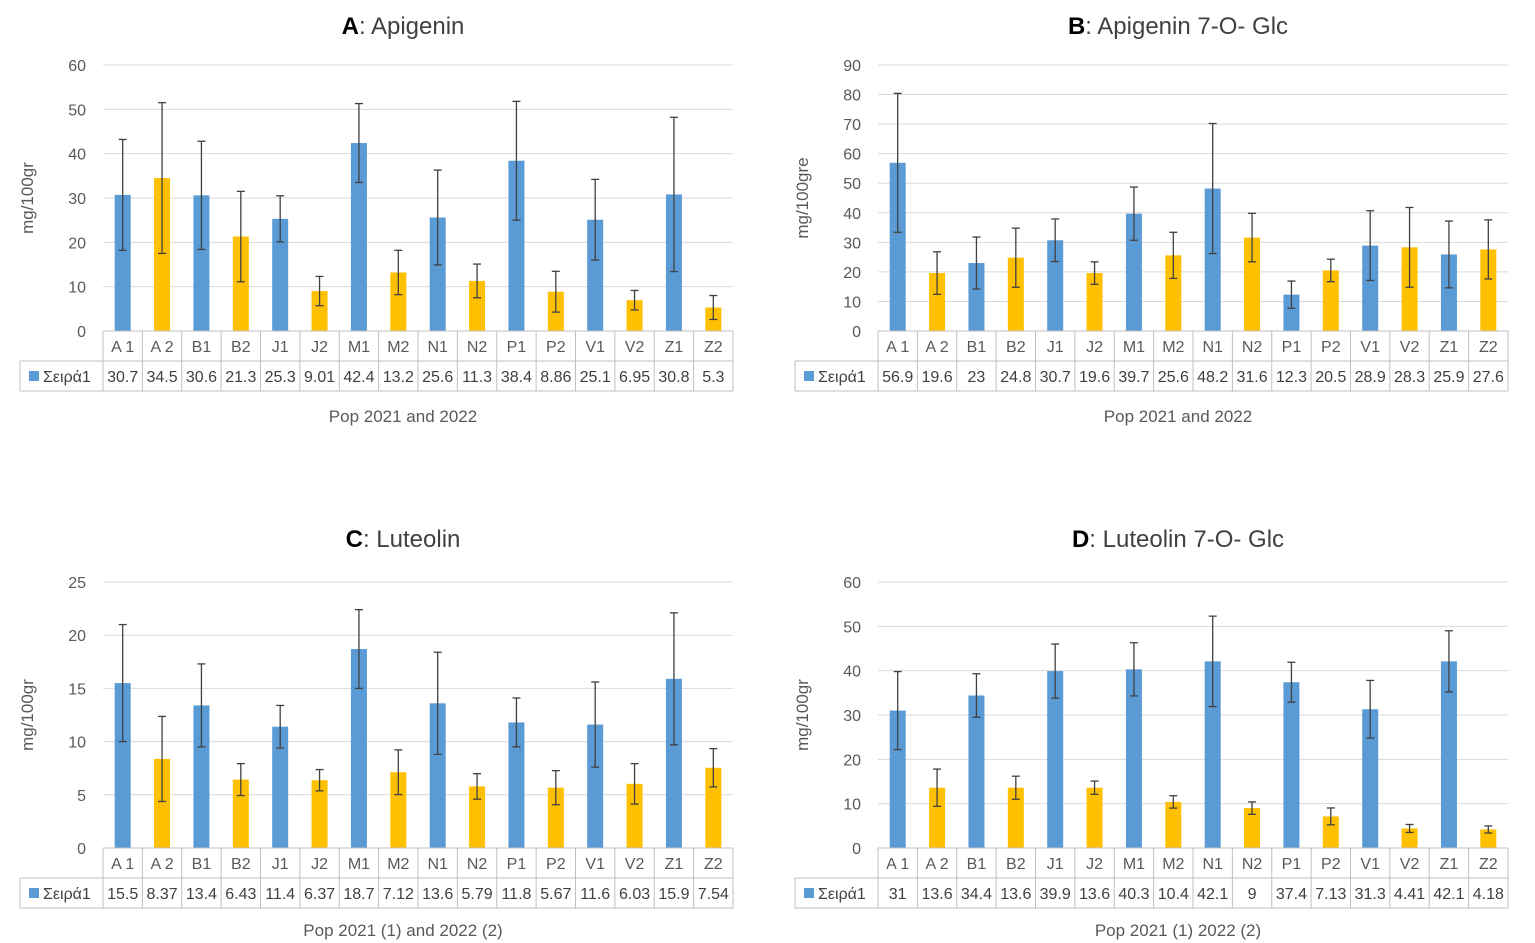 Image resolution: width=1535 pixels, height=943 pixels. What do you see at coordinates (516, 377) in the screenshot?
I see `data-table-value: 38.4` at bounding box center [516, 377].